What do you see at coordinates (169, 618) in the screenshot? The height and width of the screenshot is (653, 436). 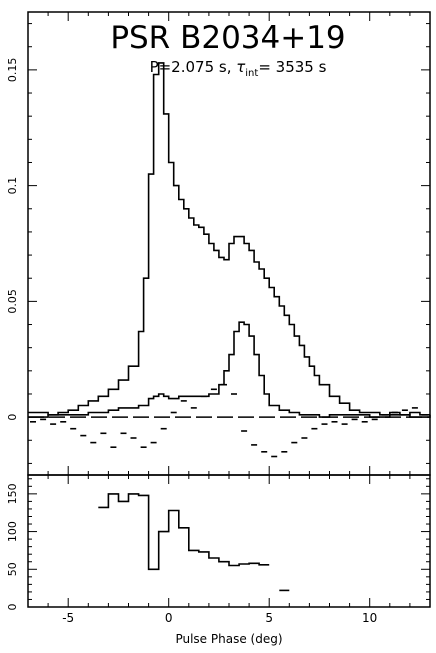 I see `bottom-x-tick-label: 0` at bounding box center [169, 618].